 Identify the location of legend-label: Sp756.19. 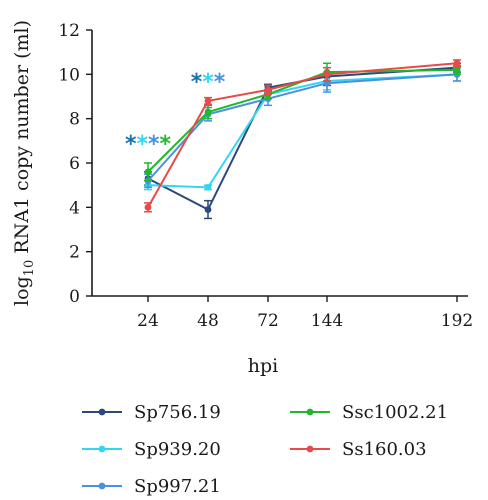
(177, 412).